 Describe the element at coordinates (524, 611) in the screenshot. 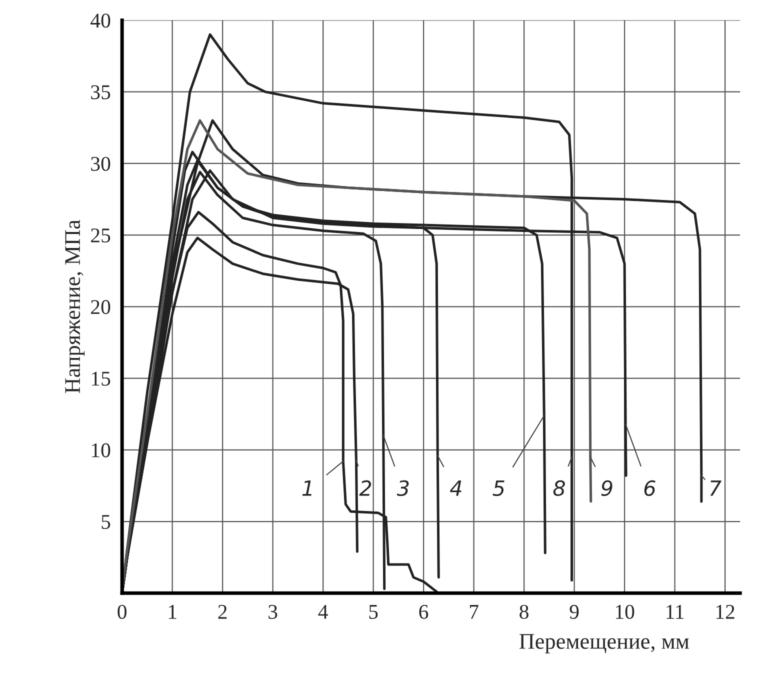

I see `x-tick-label: 8` at that location.